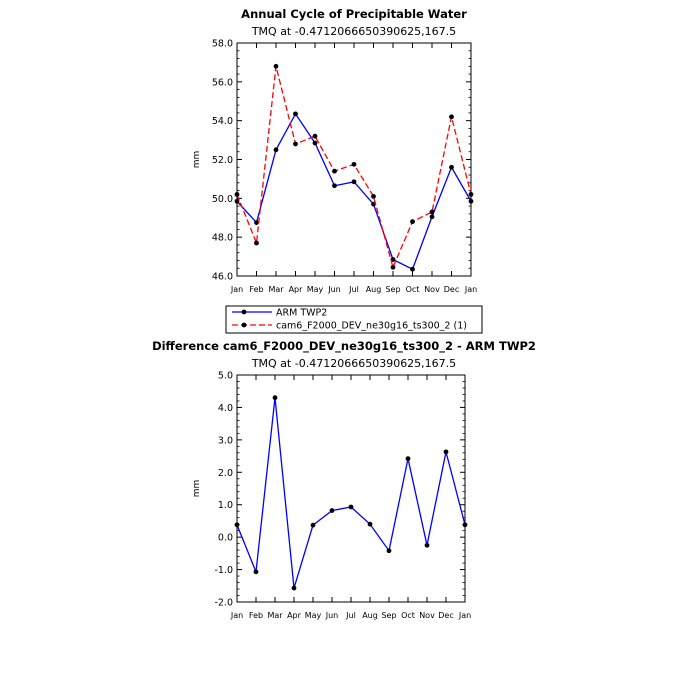  What do you see at coordinates (451, 289) in the screenshot?
I see `chart1-xtick-label: Dec` at bounding box center [451, 289].